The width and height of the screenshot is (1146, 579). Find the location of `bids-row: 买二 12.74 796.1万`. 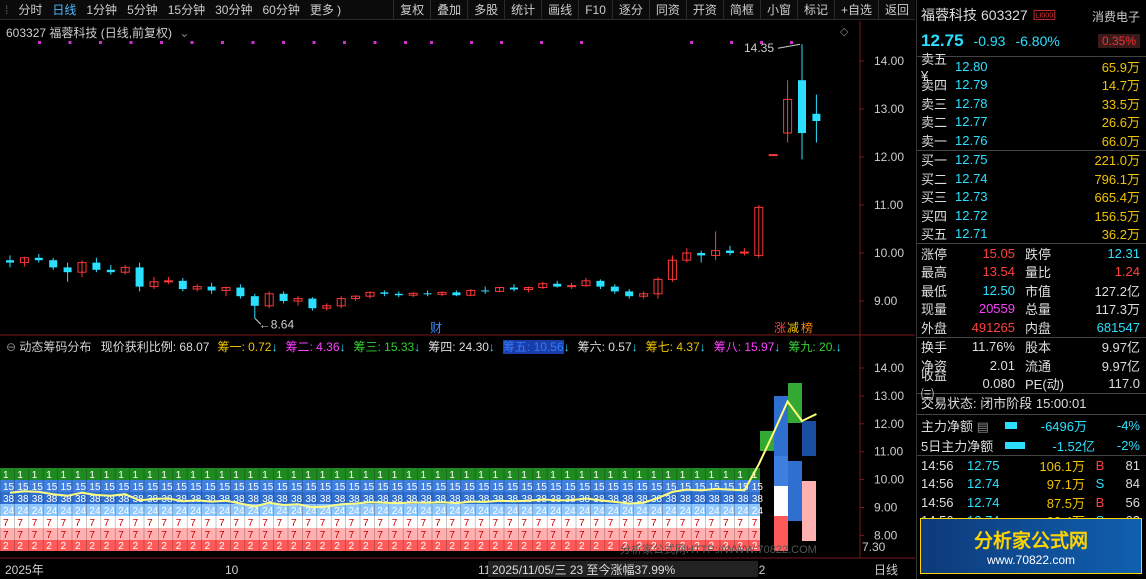

bids-row: 买二 12.74 796.1万 is located at coordinates (1031, 178).